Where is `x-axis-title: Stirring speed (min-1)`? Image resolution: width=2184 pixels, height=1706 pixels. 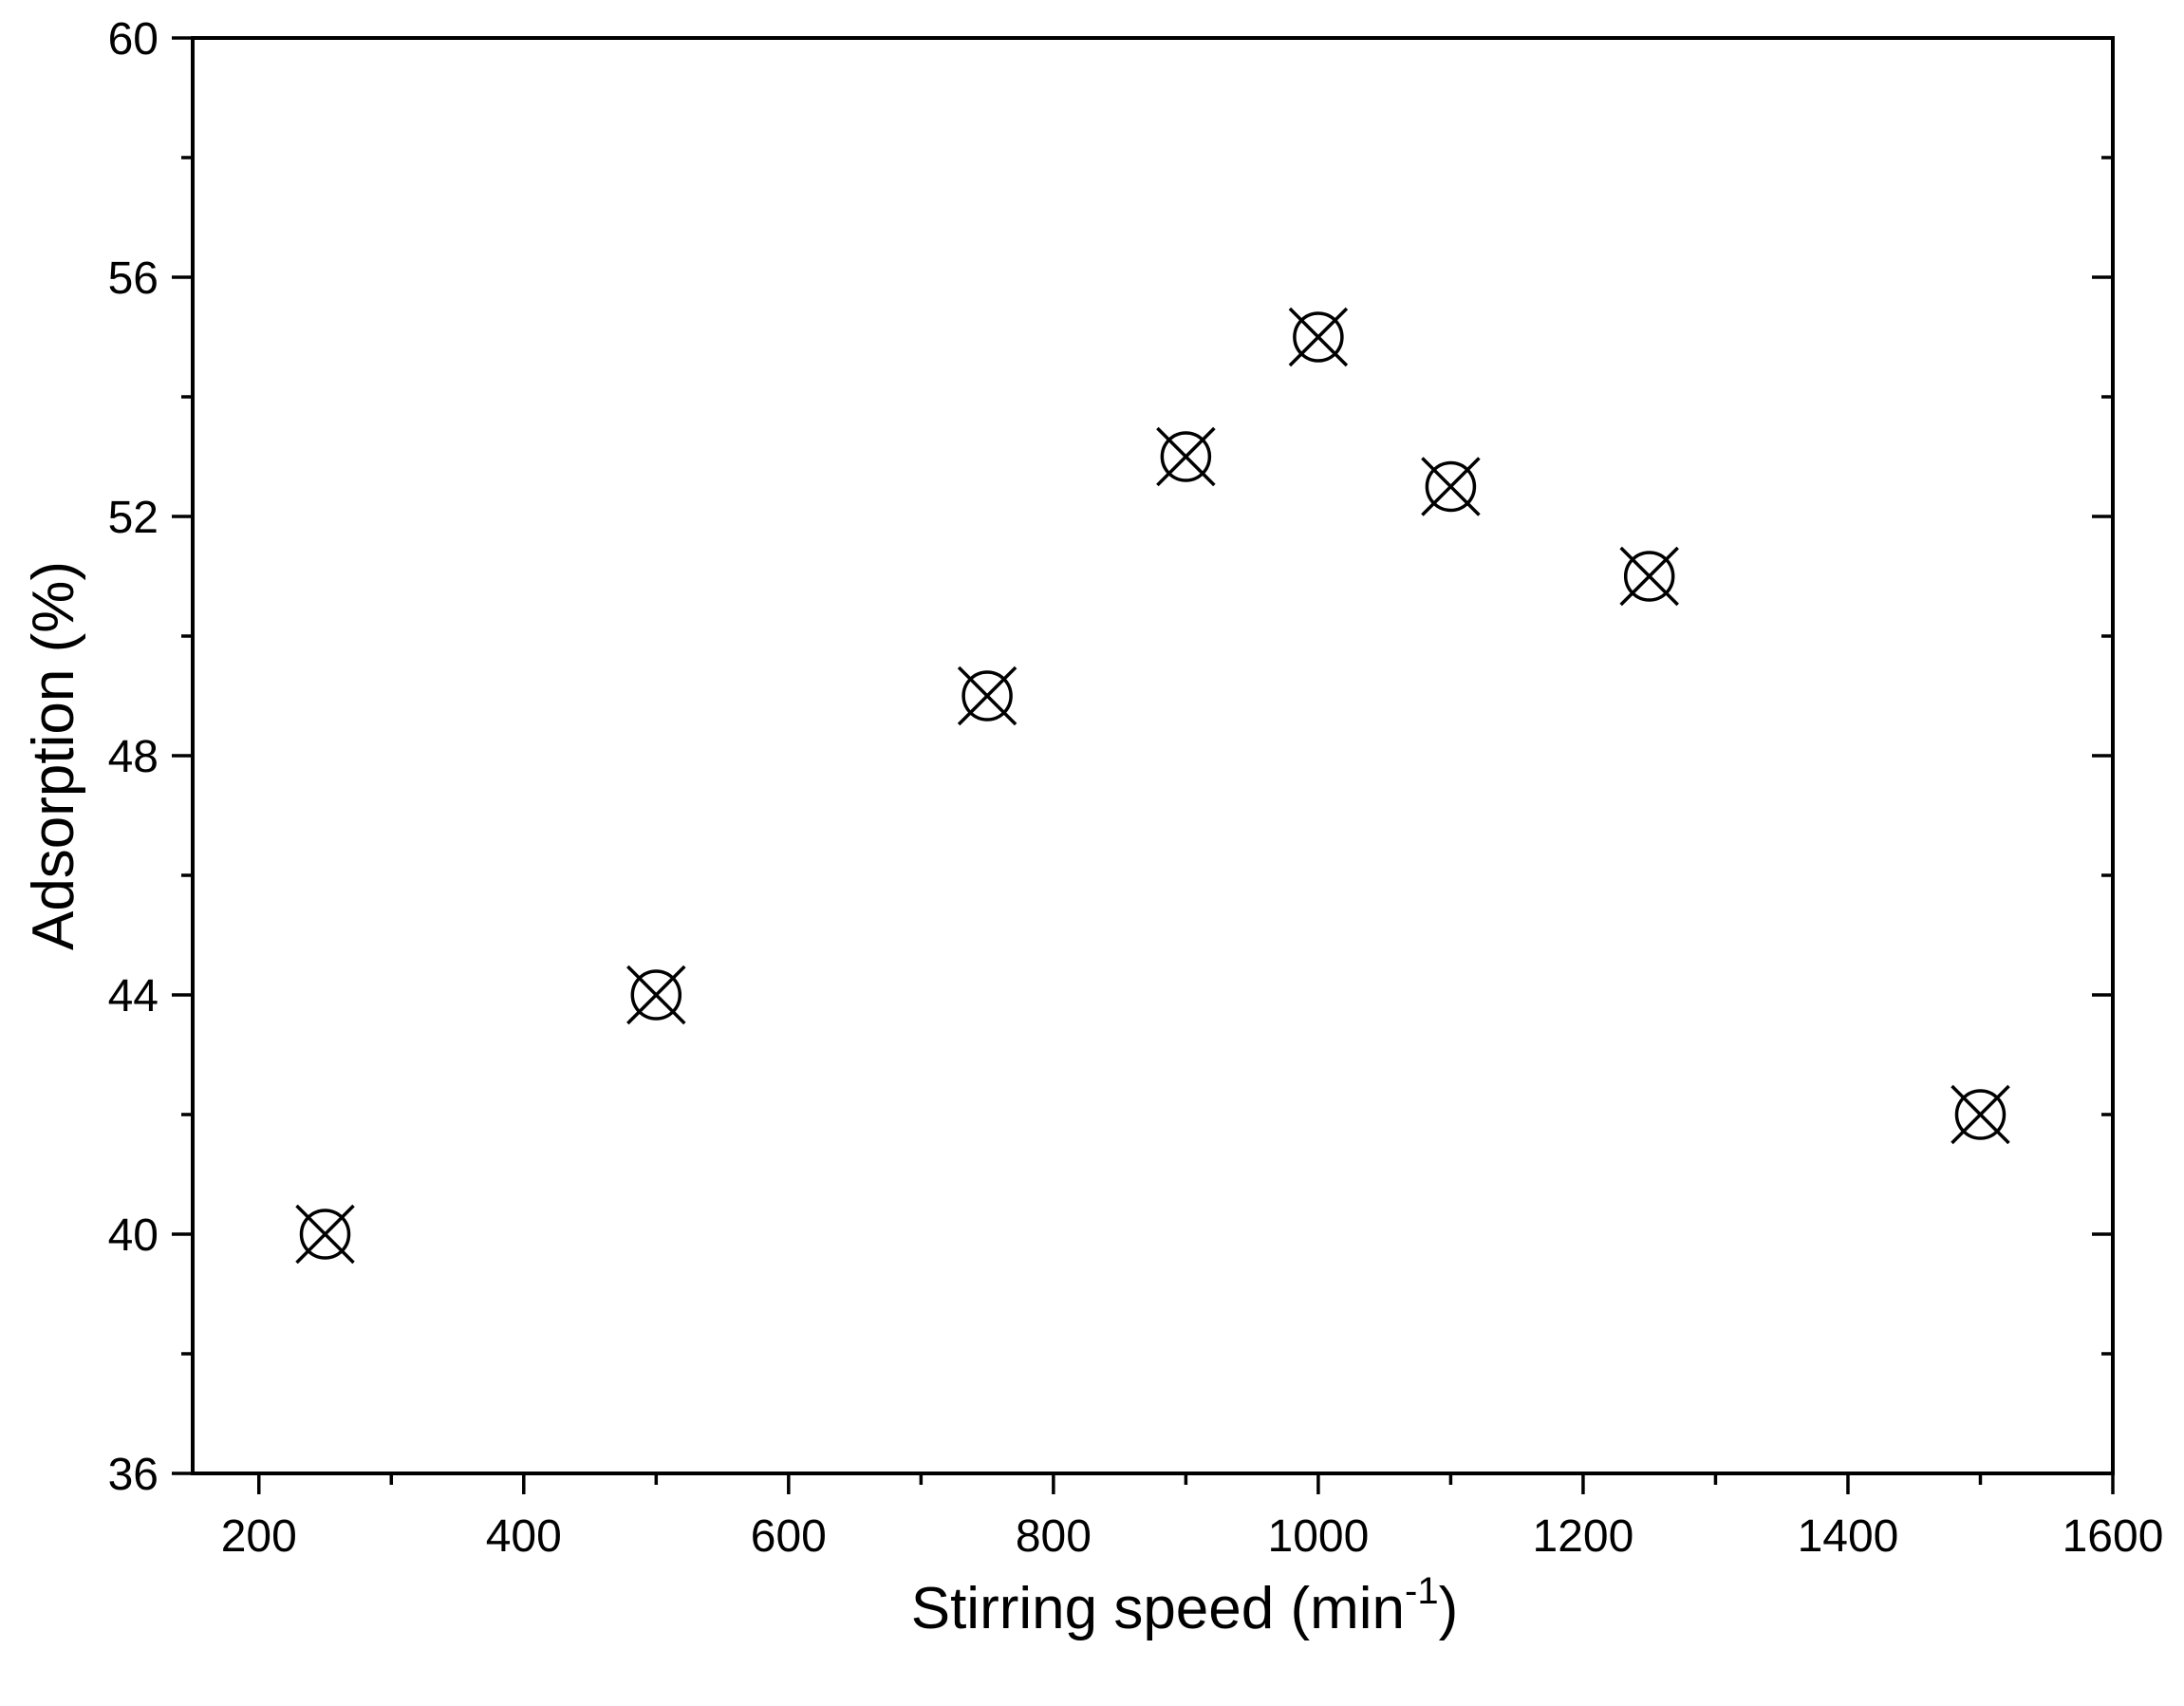
x-axis-title: Stirring speed (min-1) is located at coordinates (1185, 1605).